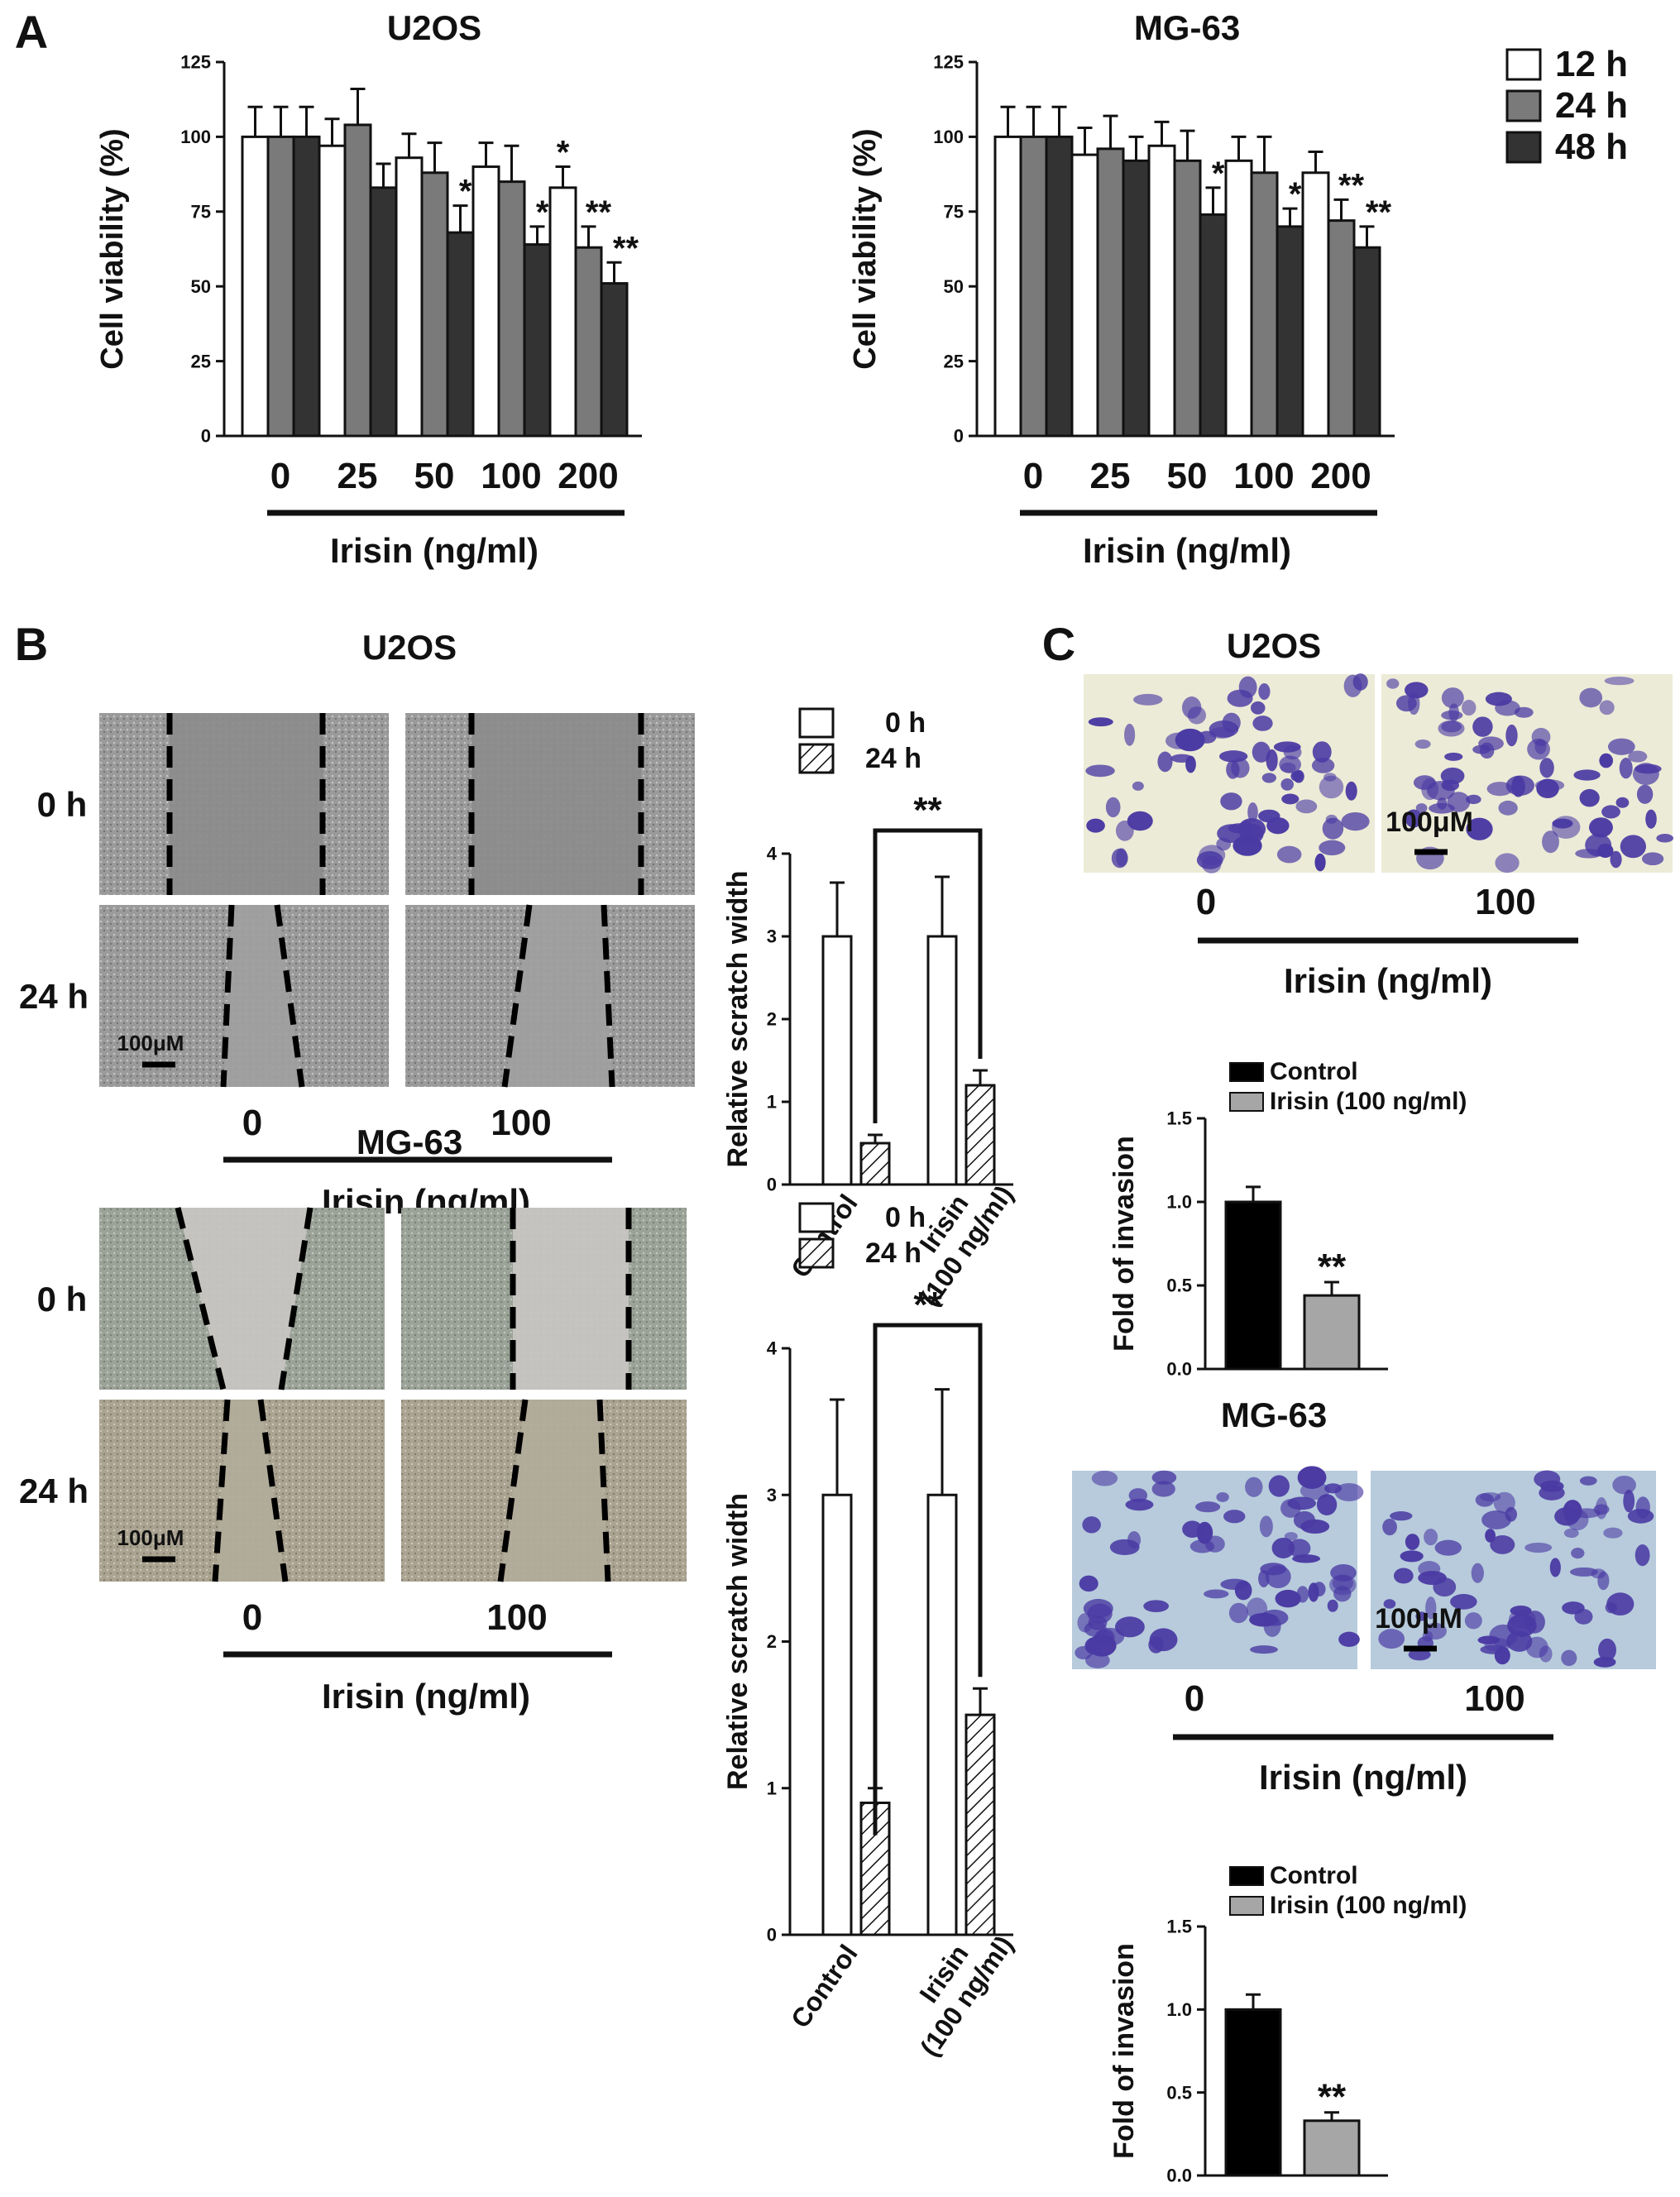 The image size is (1680, 2197). What do you see at coordinates (550, 804) in the screenshot?
I see `micrograph-irisin-0h` at bounding box center [550, 804].